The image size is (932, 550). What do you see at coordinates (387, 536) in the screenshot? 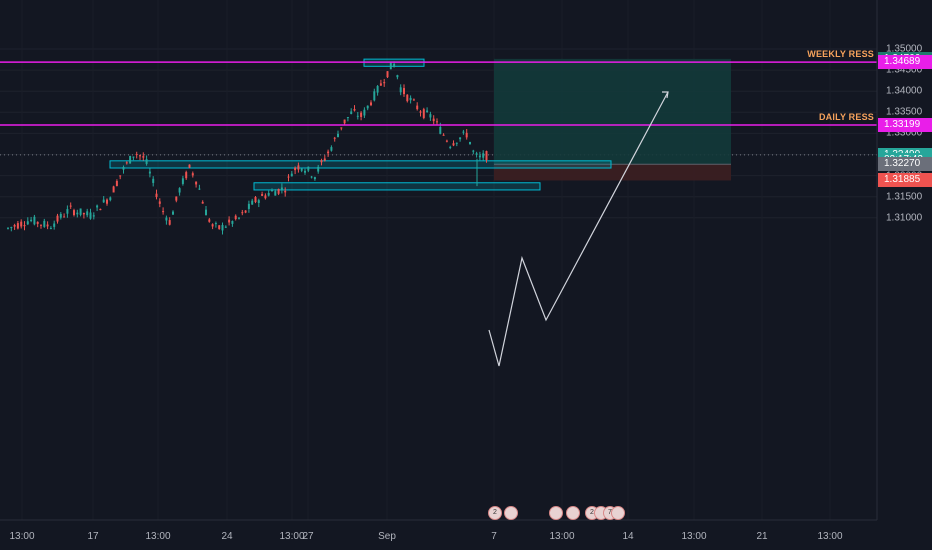
I see `time-tick-label: Sep` at bounding box center [387, 536].